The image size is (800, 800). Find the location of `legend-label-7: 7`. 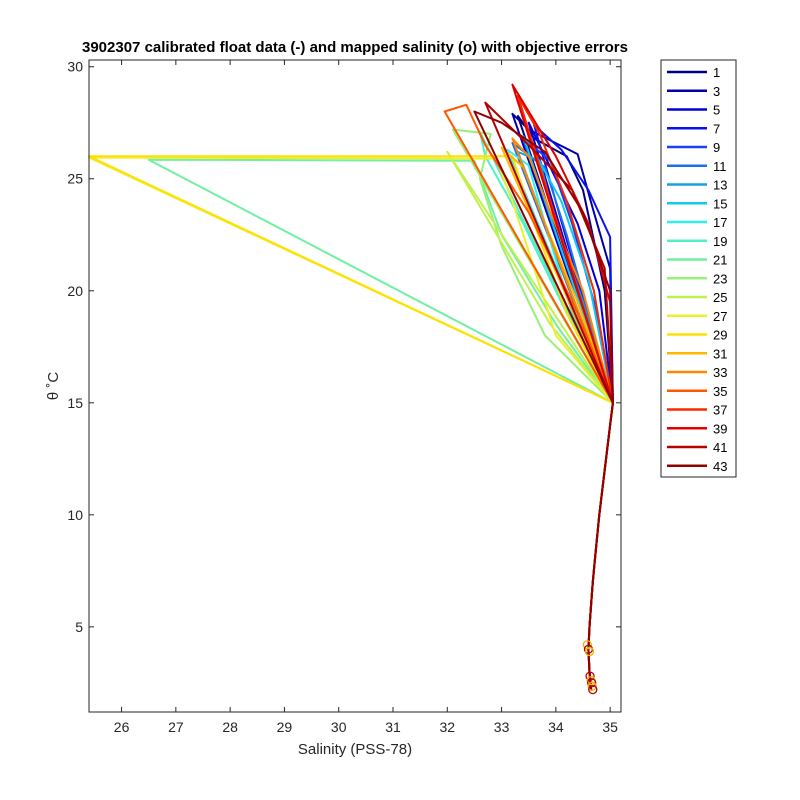

legend-label-7: 7 is located at coordinates (716, 128).